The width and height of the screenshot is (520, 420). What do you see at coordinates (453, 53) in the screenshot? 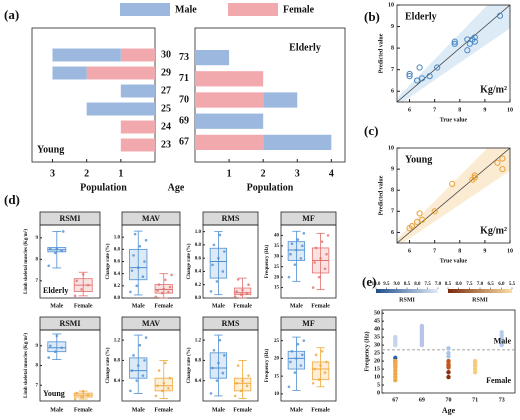
I see `identity-line` at bounding box center [453, 53].